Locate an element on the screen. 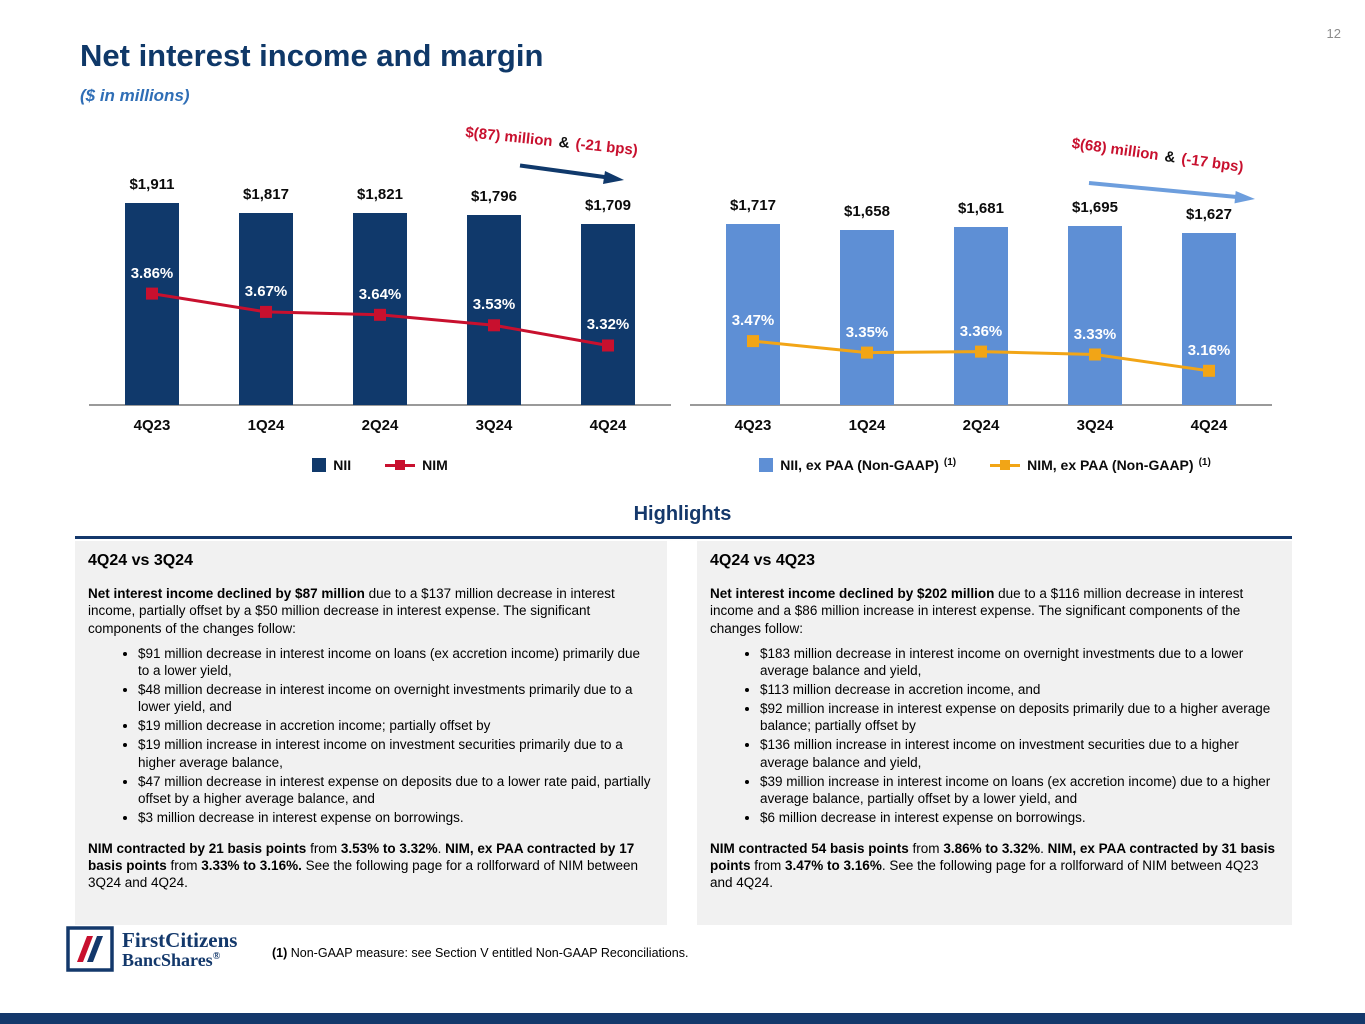  bar-value-label: $1,709 is located at coordinates (608, 205).